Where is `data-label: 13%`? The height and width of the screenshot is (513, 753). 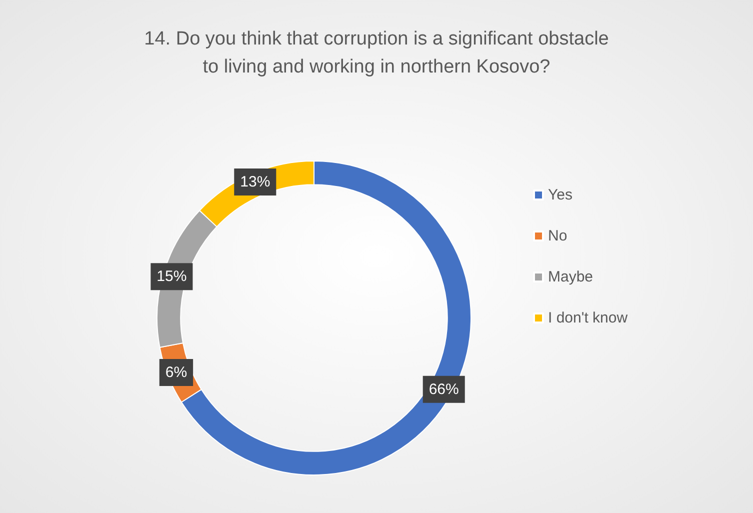
data-label: 13% is located at coordinates (255, 182).